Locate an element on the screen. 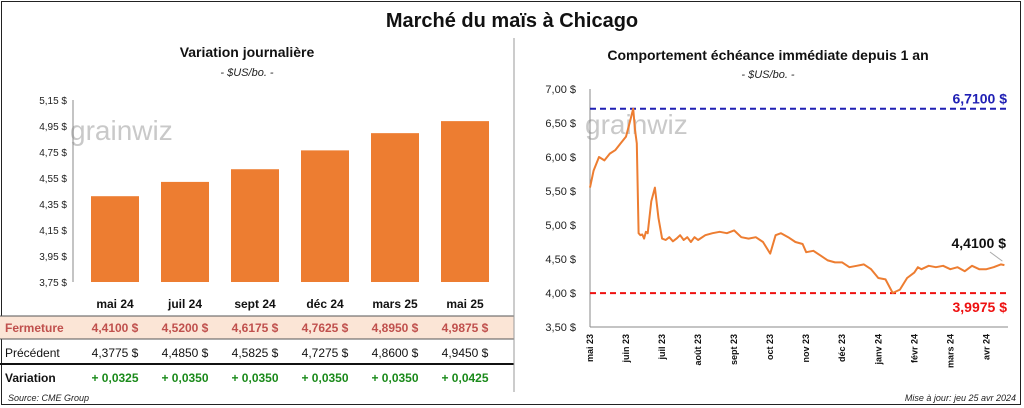 This screenshot has width=1024, height=408. right-x-tick-label: mai 23 is located at coordinates (590, 348).